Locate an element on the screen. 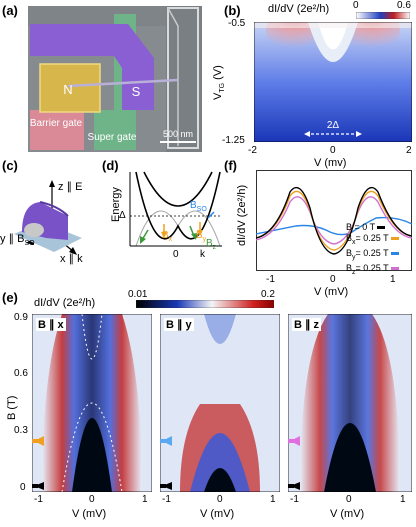 The height and width of the screenshot is (527, 416). panel-c-label: (c) is located at coordinates (10, 165).